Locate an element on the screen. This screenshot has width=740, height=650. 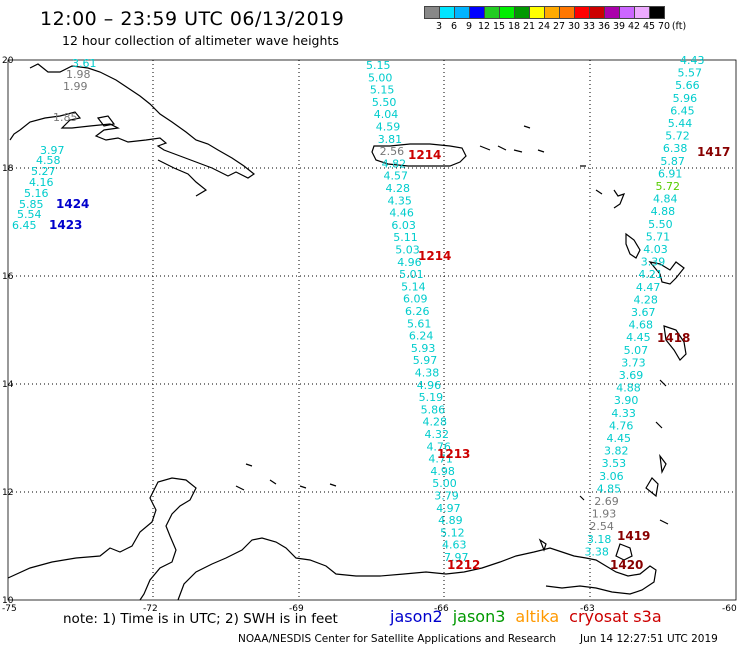
legend-cryosat: cryosat s3a is located at coordinates (615, 616).